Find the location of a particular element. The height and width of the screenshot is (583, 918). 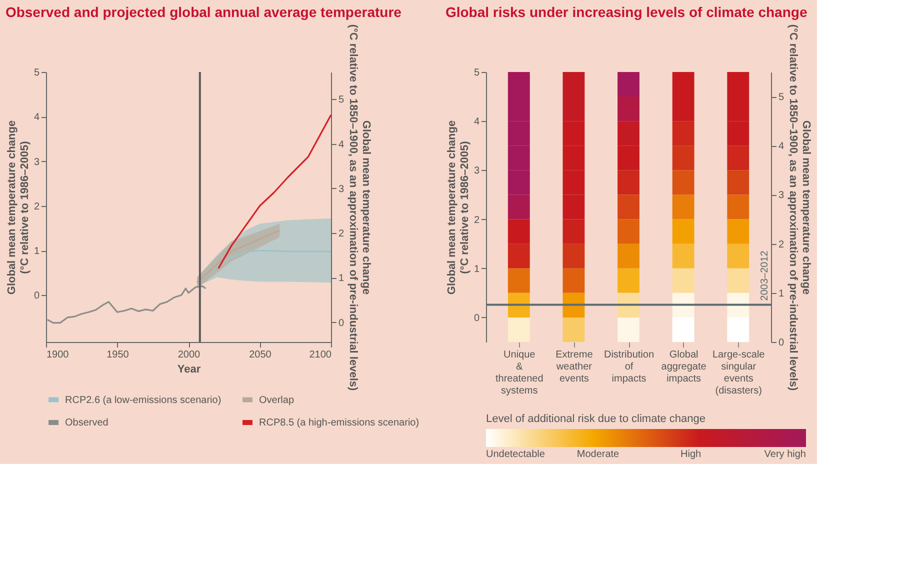

color-bar-label: Very high is located at coordinates (785, 454).